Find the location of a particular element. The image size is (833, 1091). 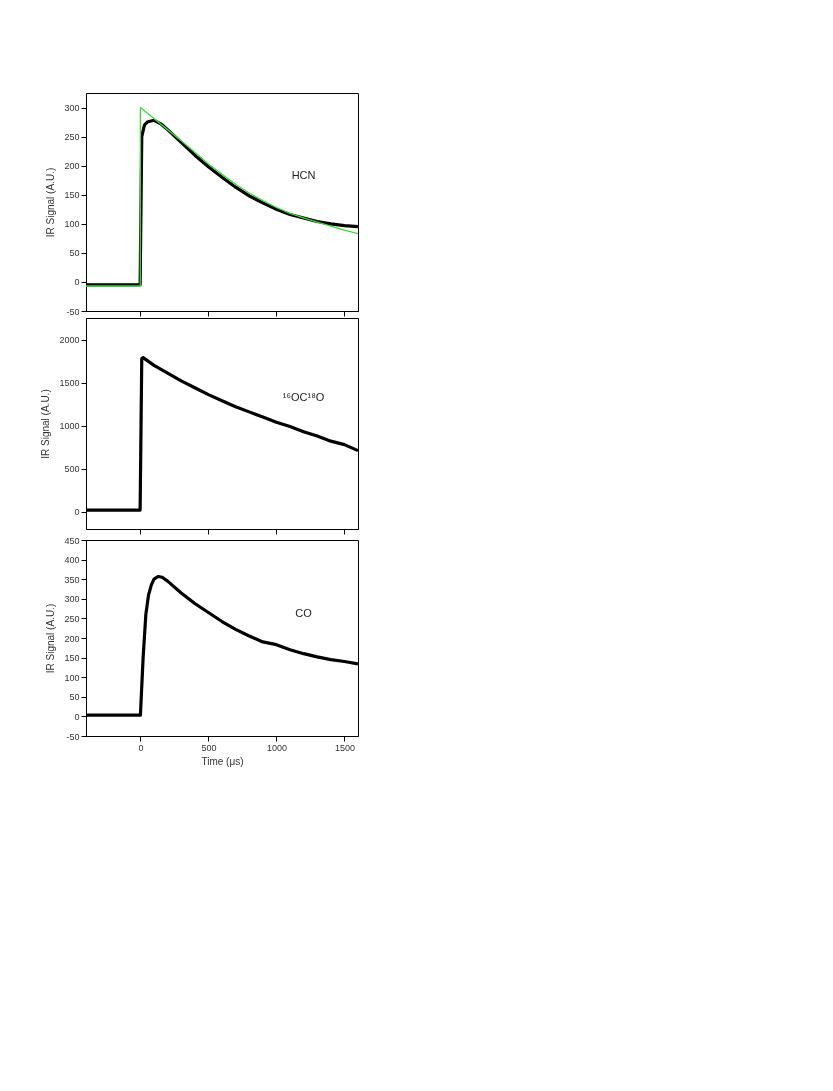

x-tick-label: 1500 is located at coordinates (344, 747).